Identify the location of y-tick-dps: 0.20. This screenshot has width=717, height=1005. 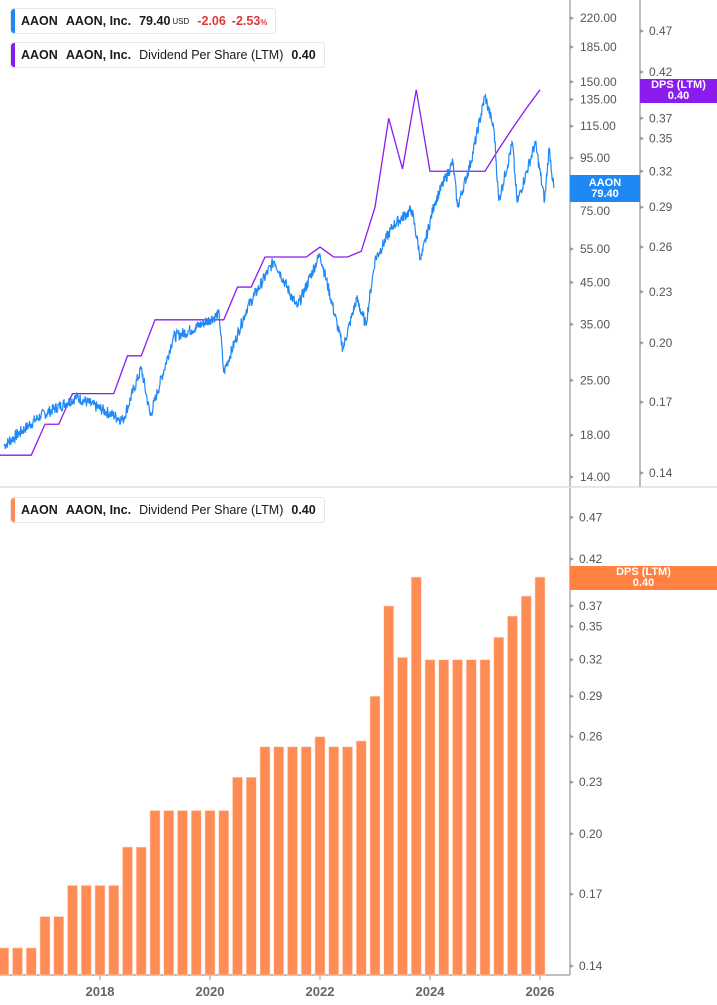
(661, 343).